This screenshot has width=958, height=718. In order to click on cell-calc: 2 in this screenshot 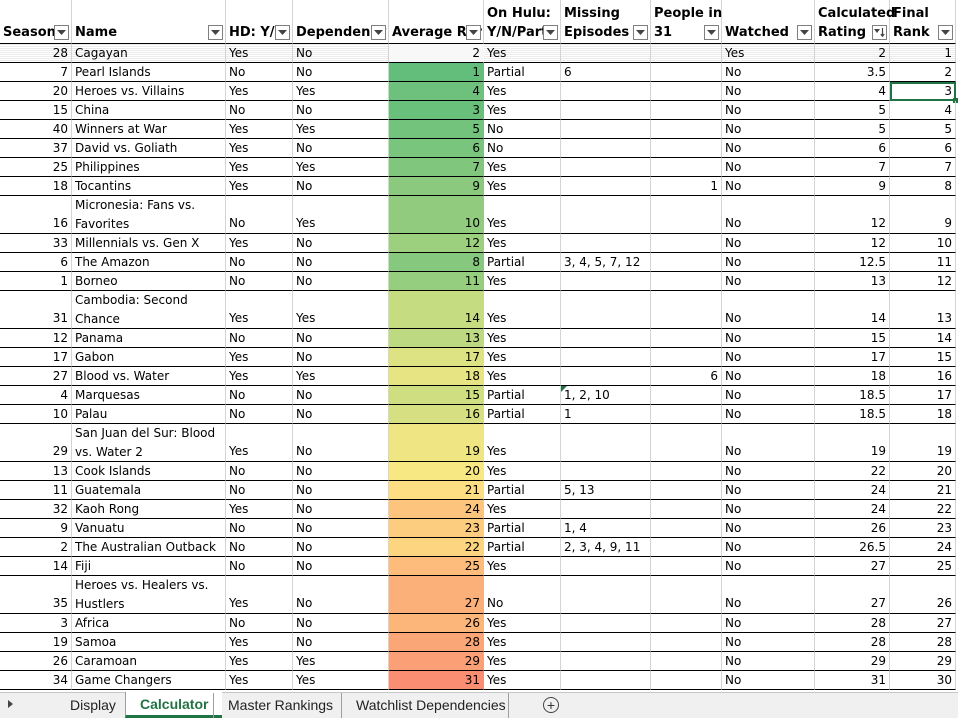, I will do `click(852, 53)`.